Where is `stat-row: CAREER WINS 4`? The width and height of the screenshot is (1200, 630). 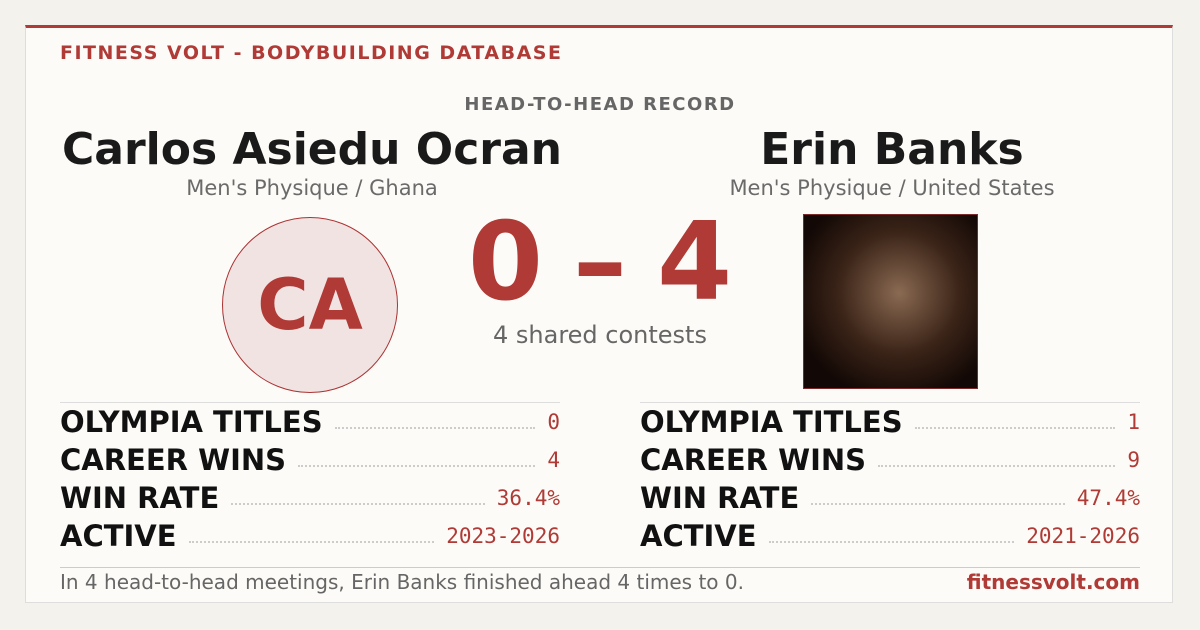 stat-row: CAREER WINS 4 is located at coordinates (310, 460).